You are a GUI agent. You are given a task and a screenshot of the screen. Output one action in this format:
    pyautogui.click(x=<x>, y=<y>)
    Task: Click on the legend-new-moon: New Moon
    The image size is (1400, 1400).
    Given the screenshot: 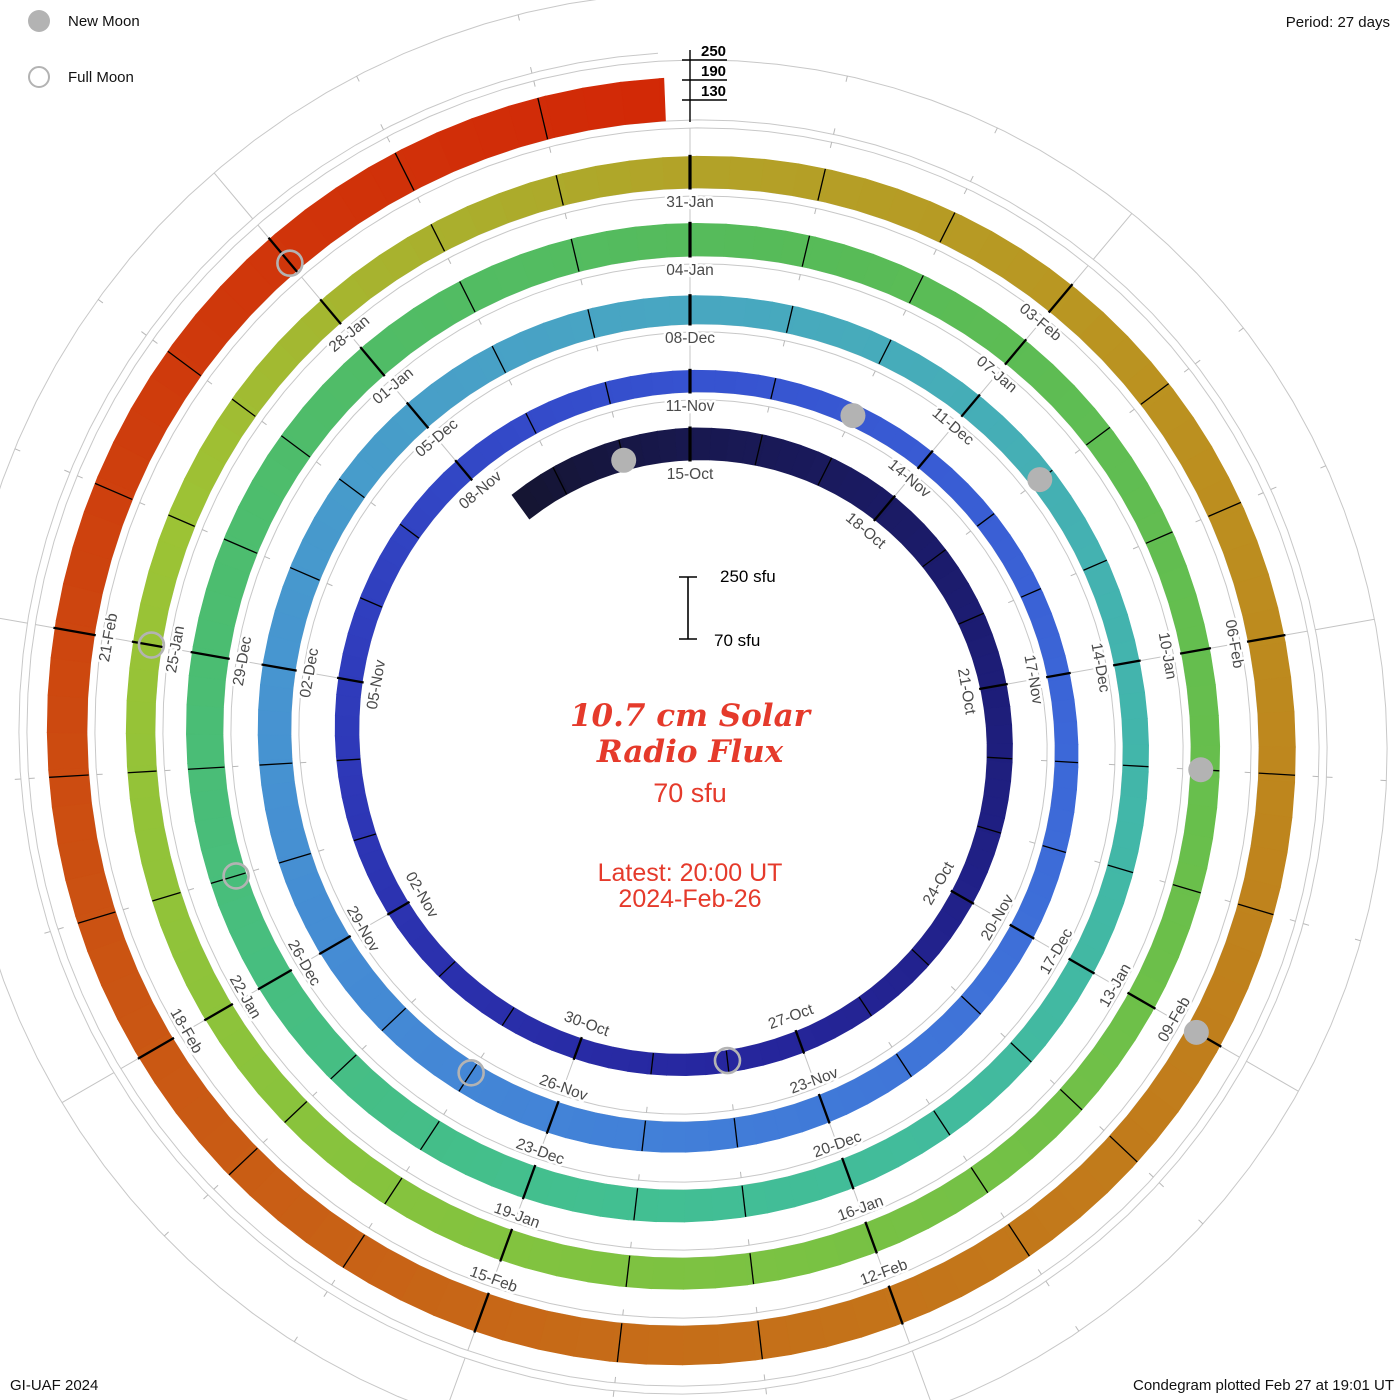 What is the action you would take?
    pyautogui.click(x=84, y=21)
    